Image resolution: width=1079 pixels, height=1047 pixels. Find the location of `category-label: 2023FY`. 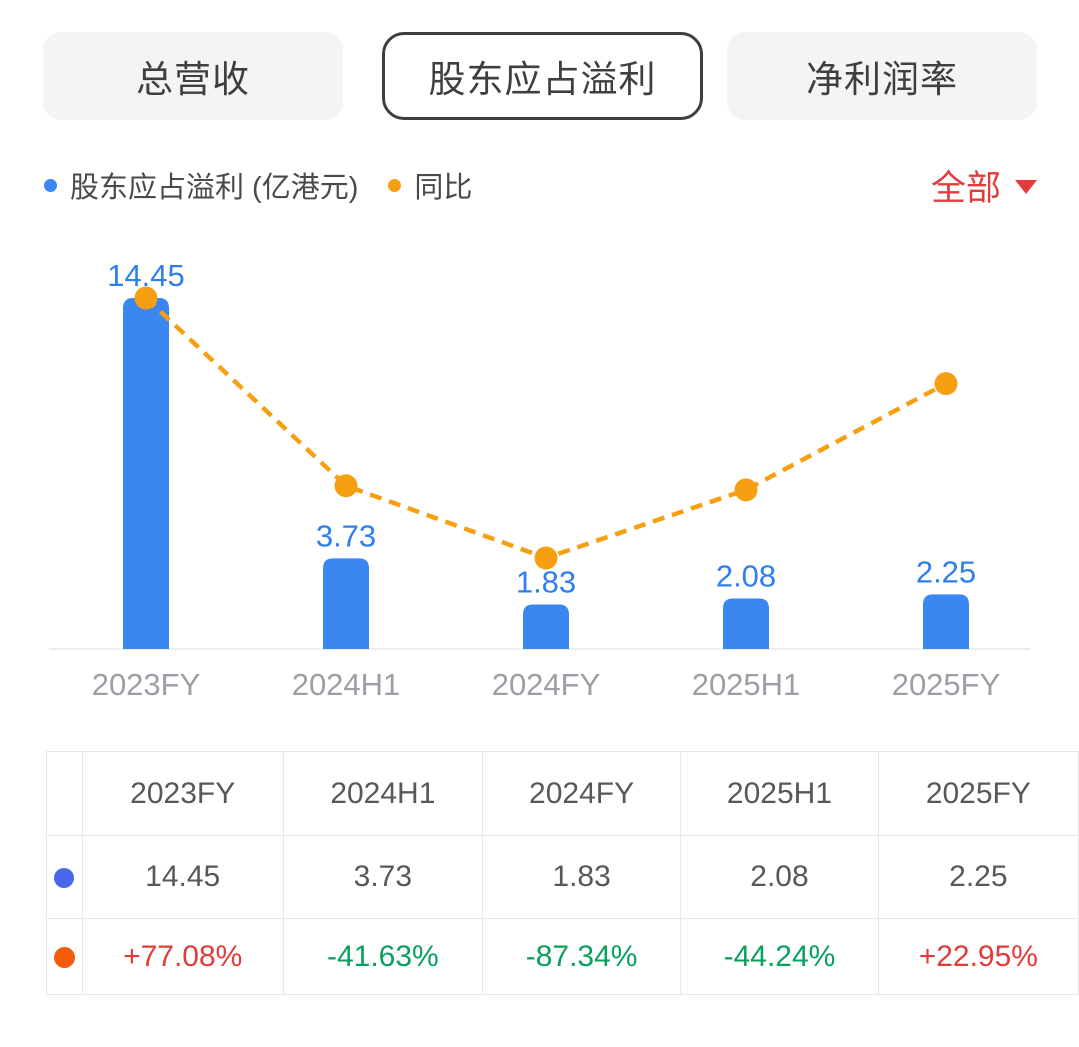

category-label: 2023FY is located at coordinates (146, 684).